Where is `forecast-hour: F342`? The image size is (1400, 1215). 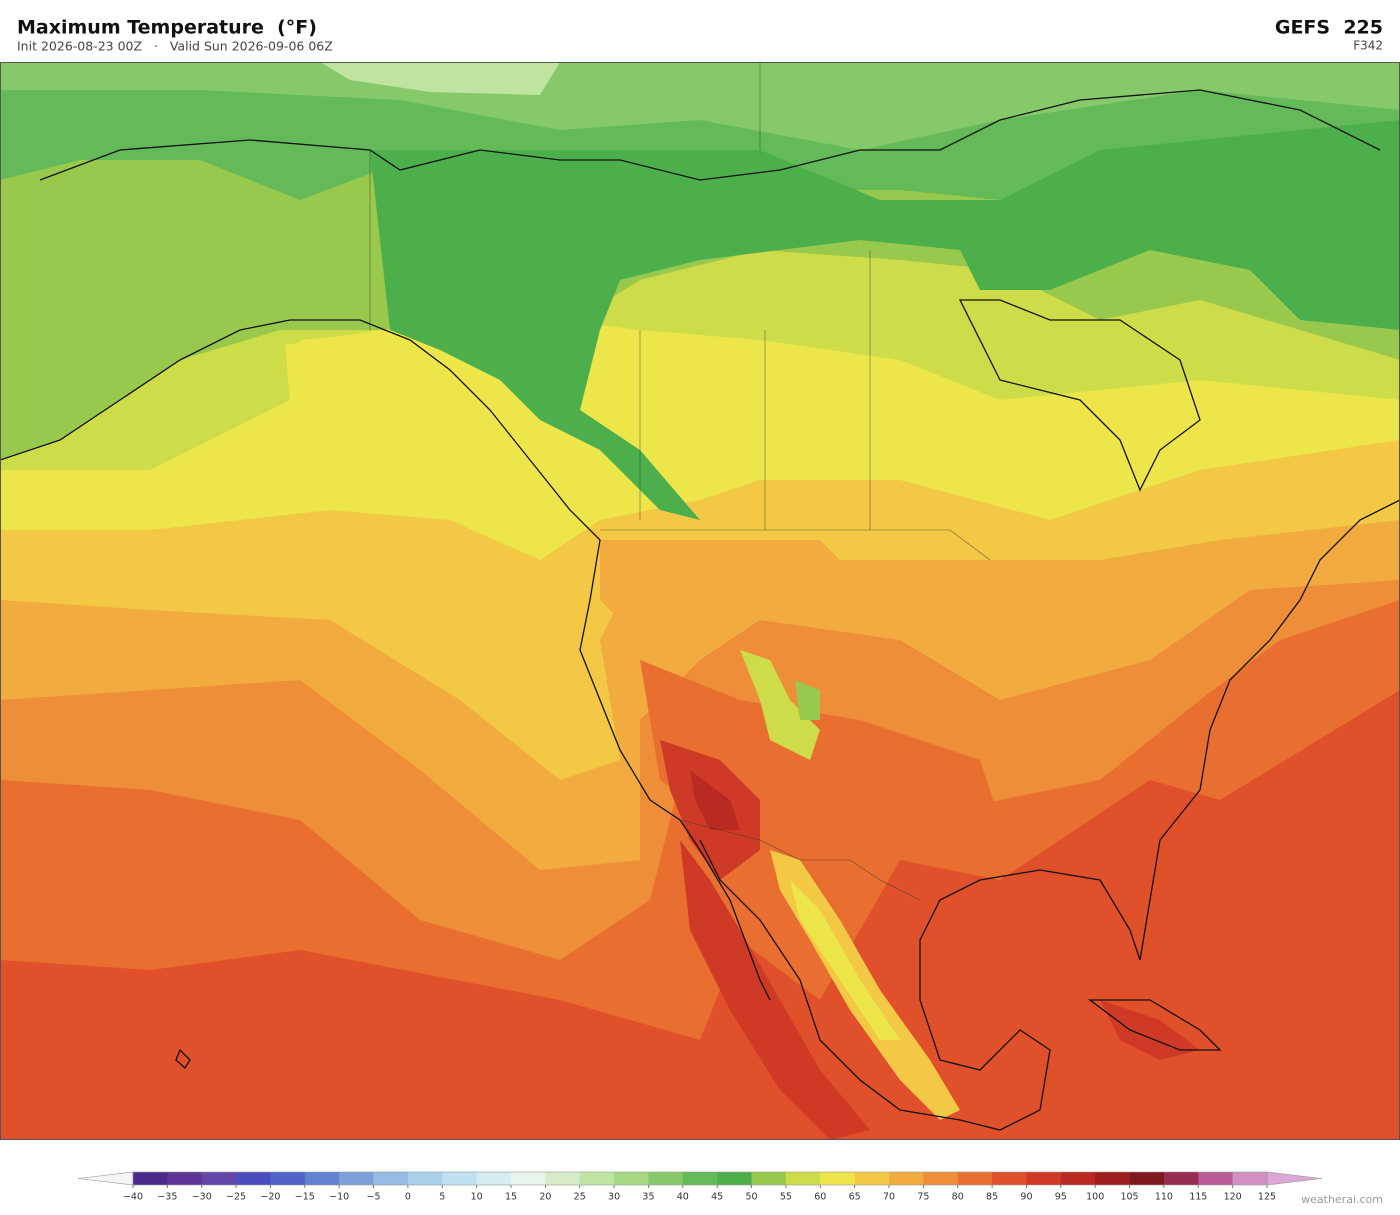
forecast-hour: F342 is located at coordinates (1368, 46).